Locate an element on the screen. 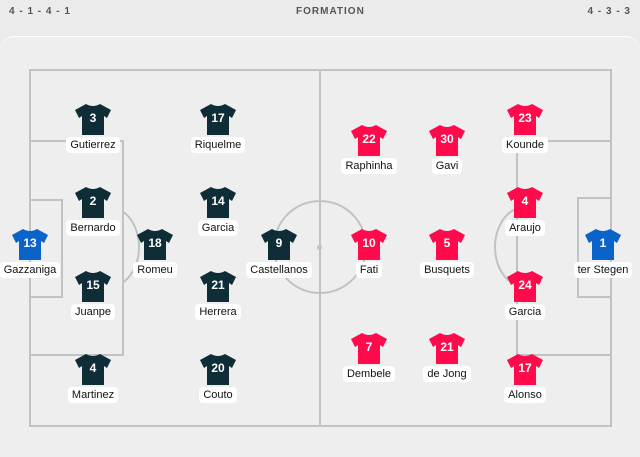 The image size is (640, 457). player: 15 Juanpe is located at coordinates (93, 295).